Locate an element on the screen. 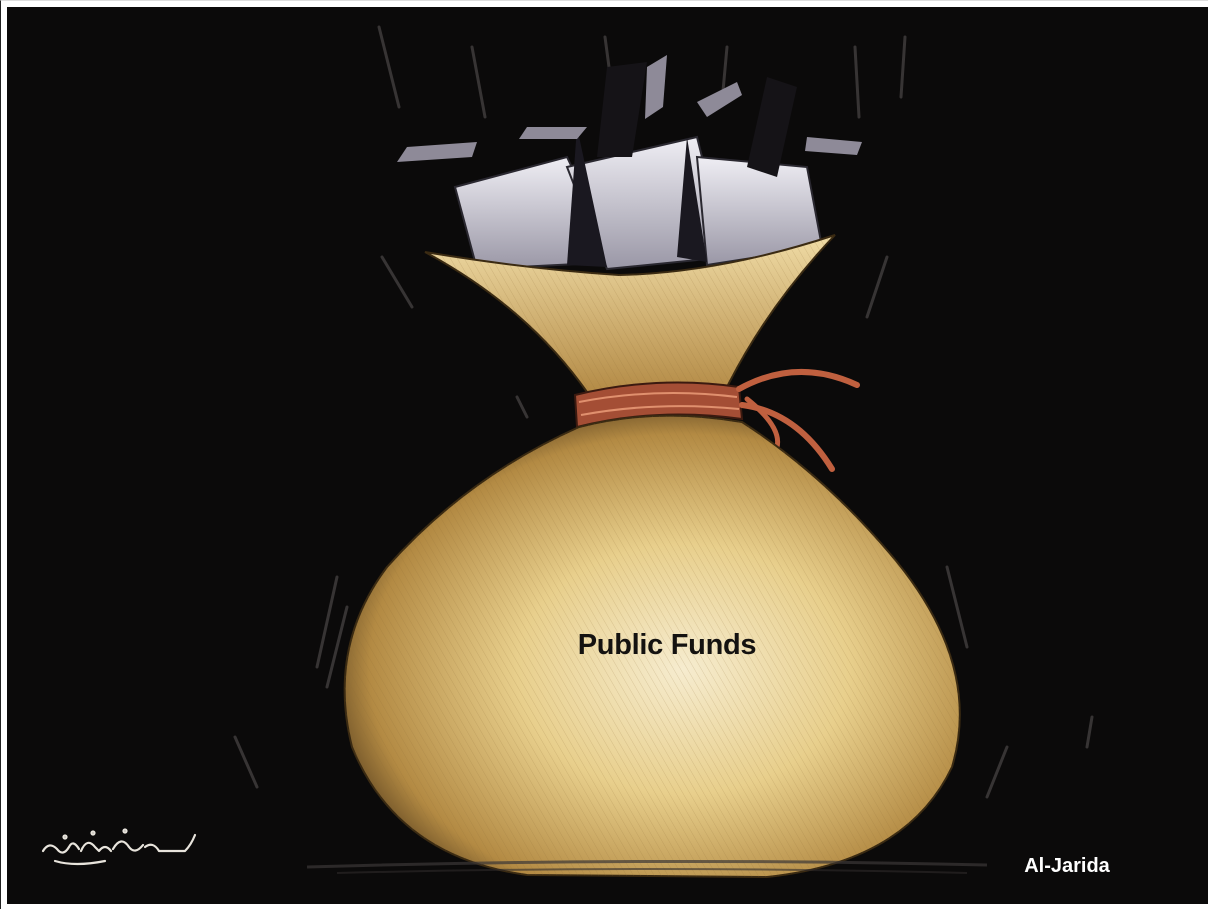 The width and height of the screenshot is (1208, 909). tie-cord is located at coordinates (716, 420).